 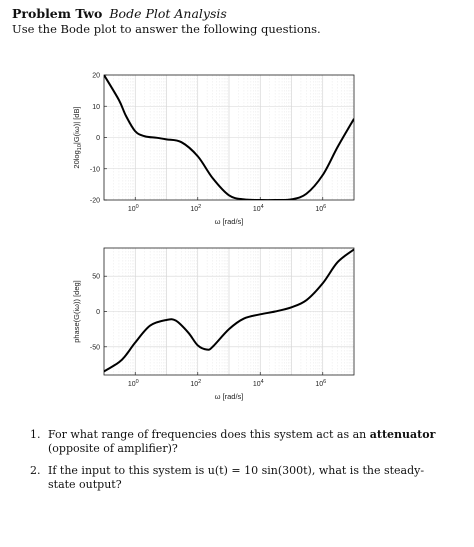 What do you see at coordinates (95, 347) in the screenshot?
I see `y-tick-label: -50` at bounding box center [95, 347].